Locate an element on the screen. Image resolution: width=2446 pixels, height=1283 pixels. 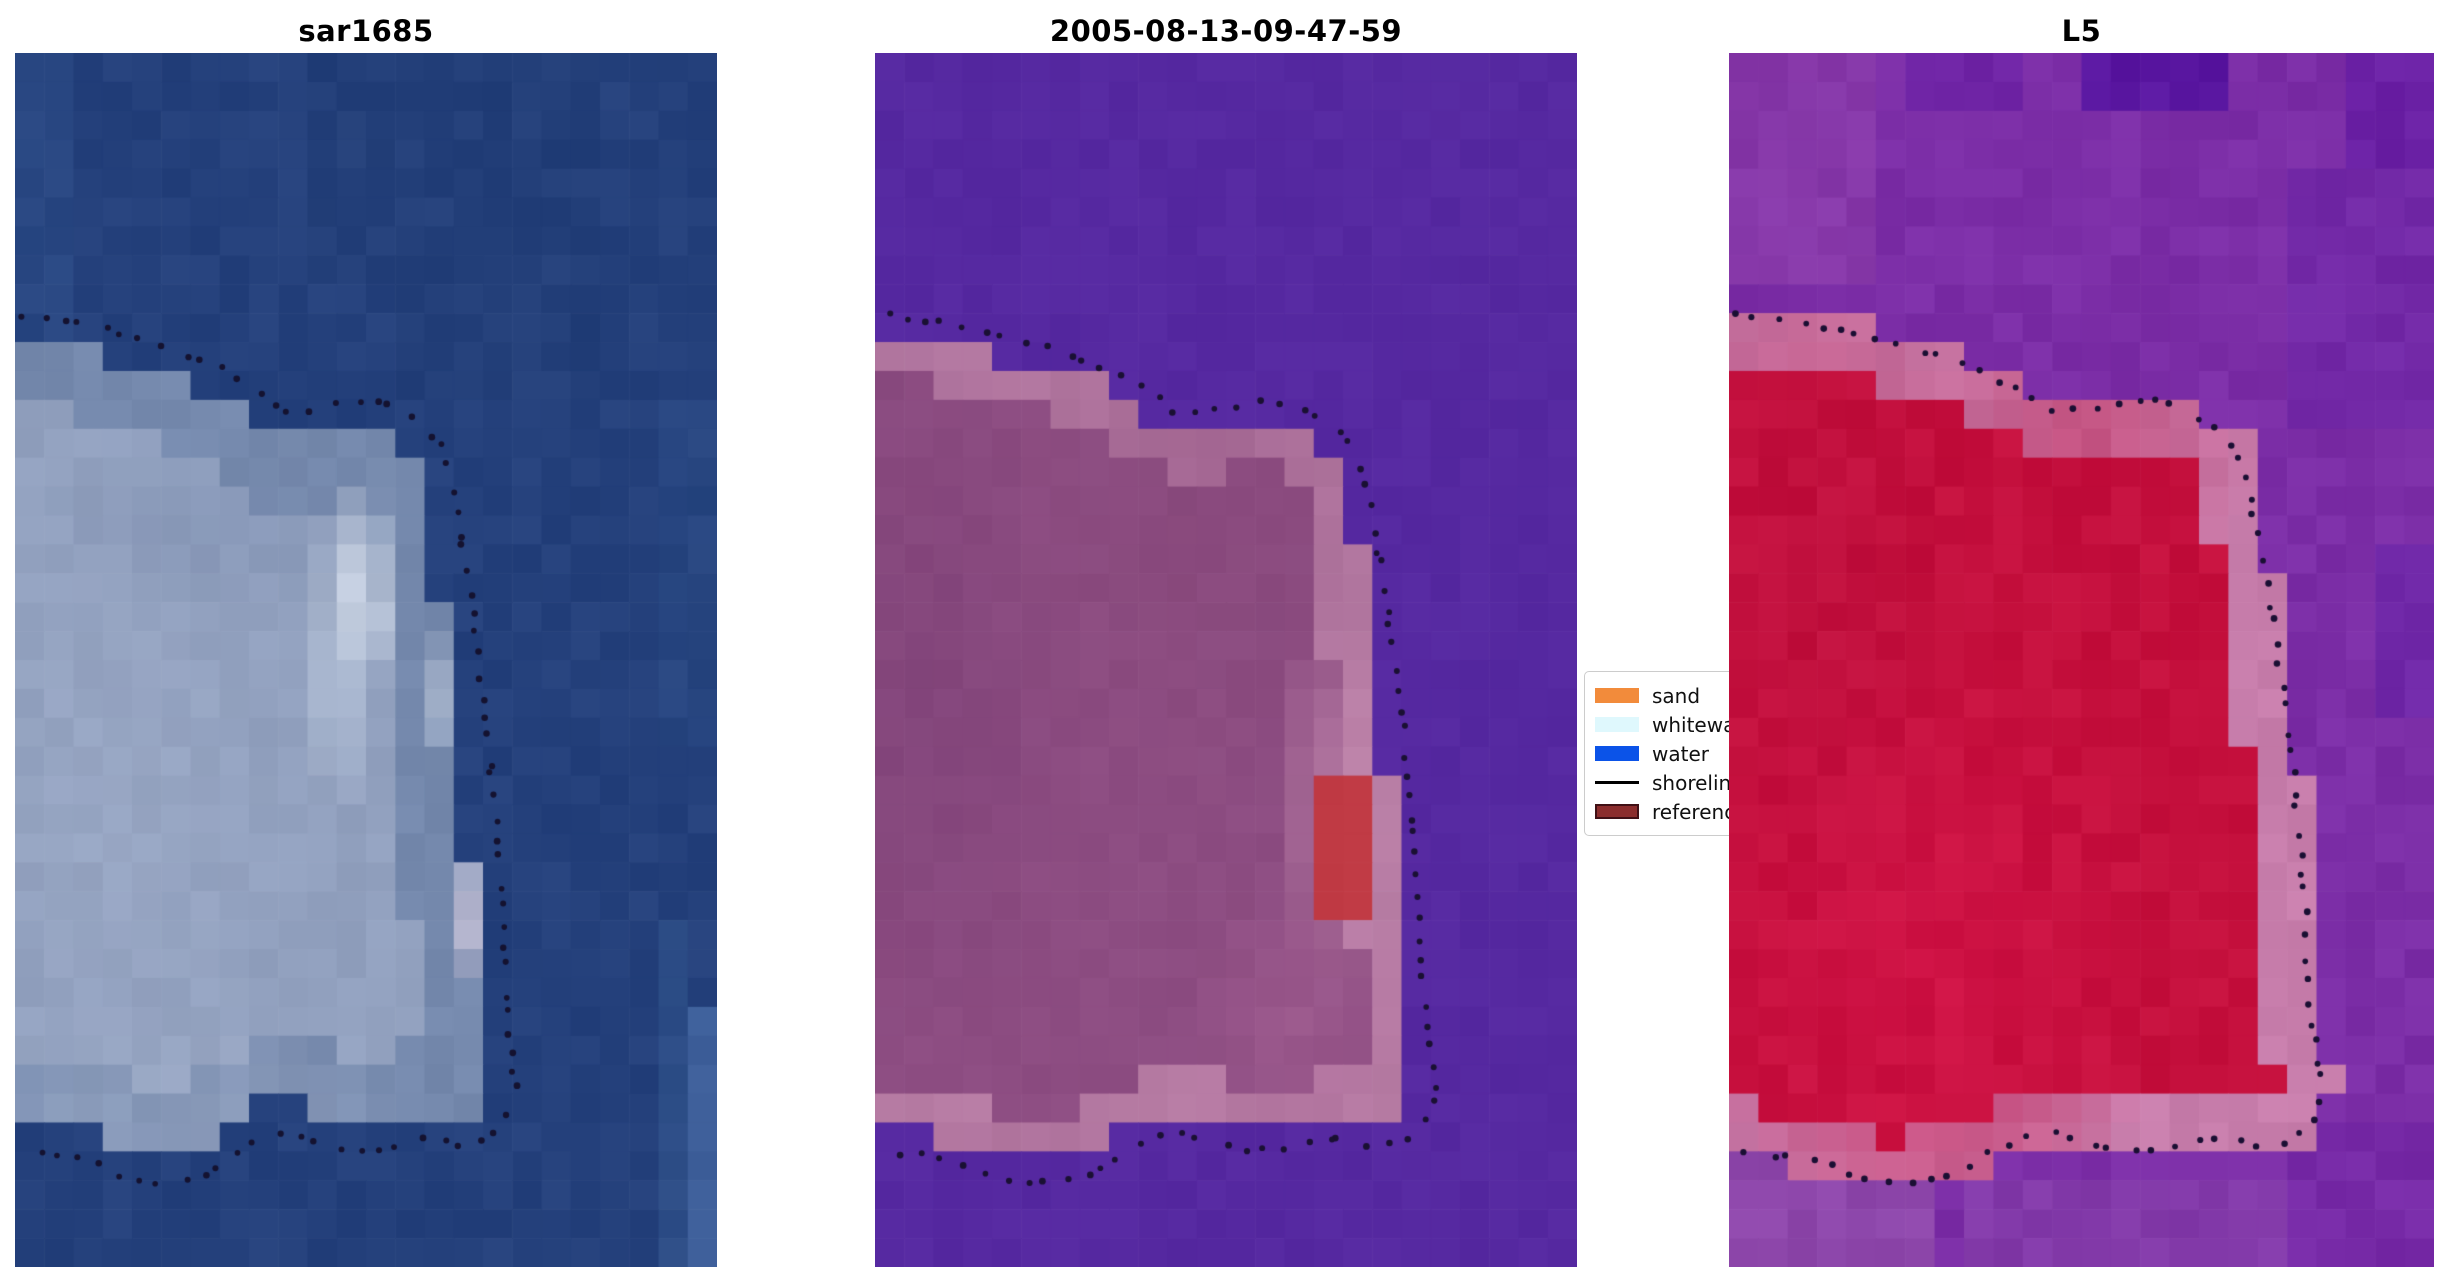
sand-color-swatch is located at coordinates (1617, 695).